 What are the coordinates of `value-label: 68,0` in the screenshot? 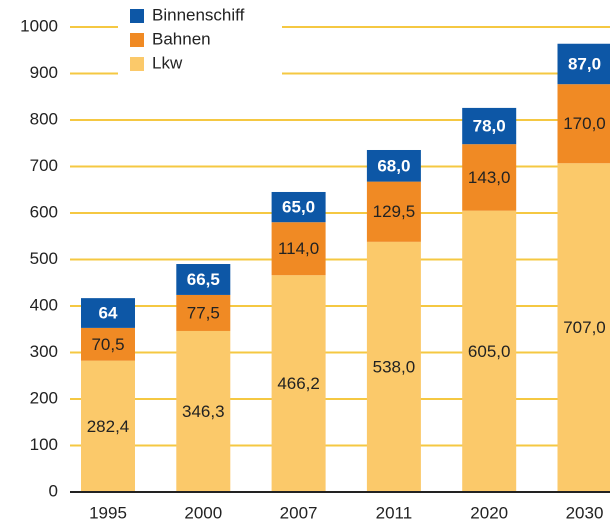 It's located at (393, 165).